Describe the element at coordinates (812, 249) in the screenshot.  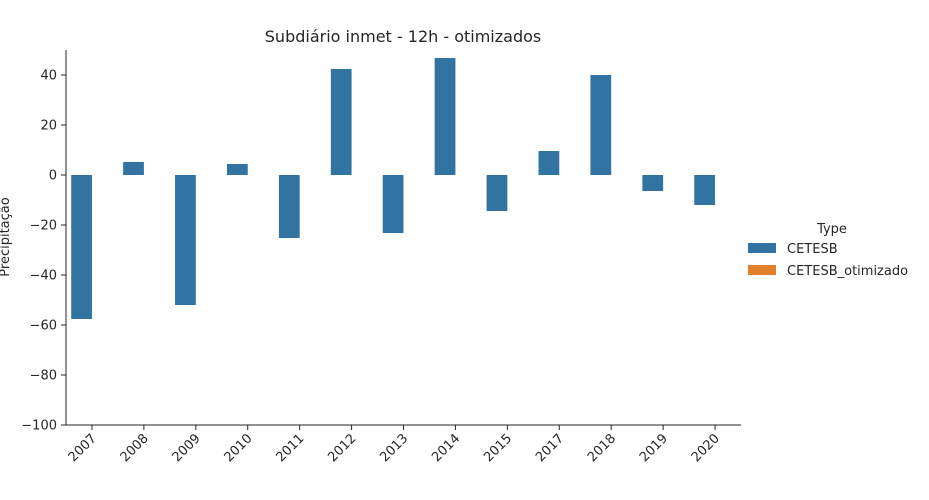
I see `legend-label-cetesb: CETESB` at that location.